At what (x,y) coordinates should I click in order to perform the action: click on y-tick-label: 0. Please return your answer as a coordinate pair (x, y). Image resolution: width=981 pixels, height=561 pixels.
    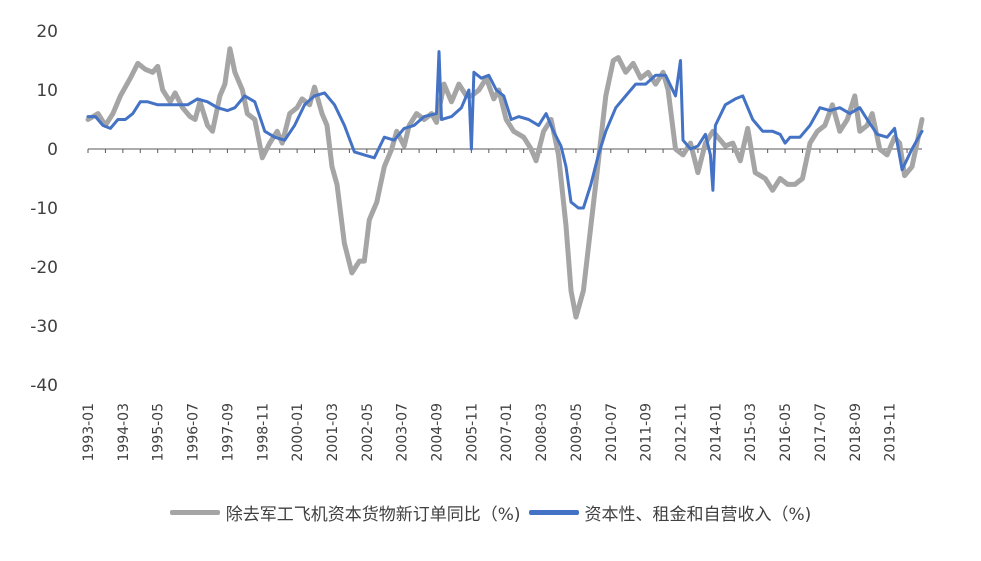
    Looking at the image, I should click on (52, 150).